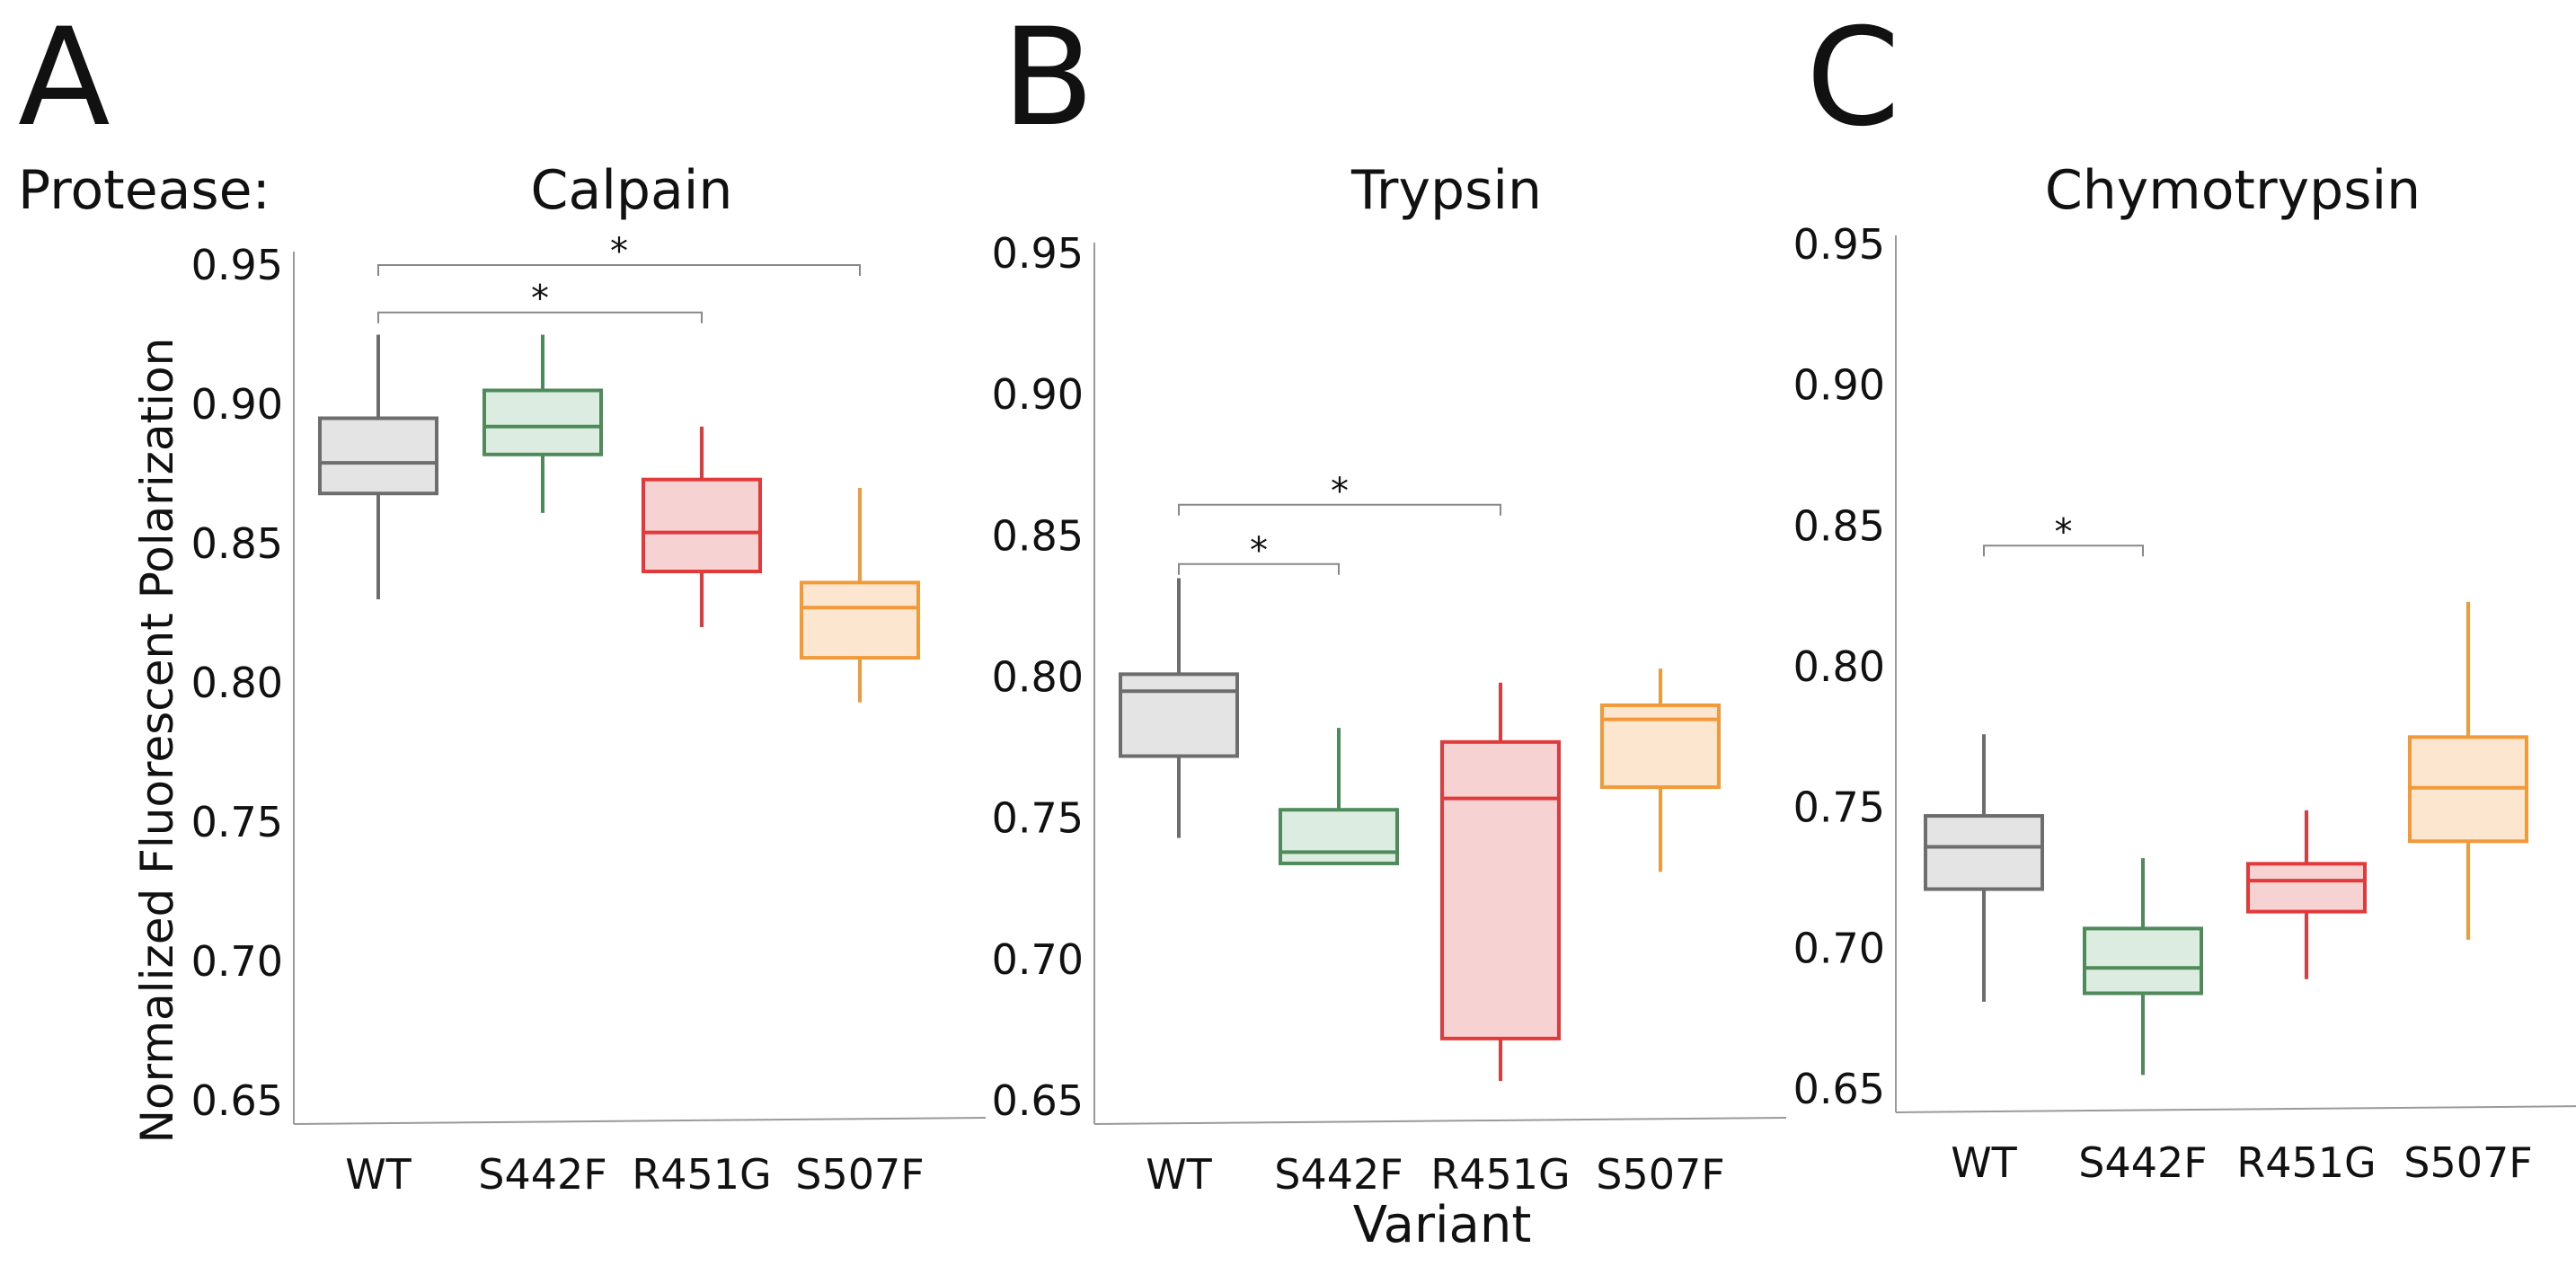 Image resolution: width=2576 pixels, height=1266 pixels. What do you see at coordinates (2233, 190) in the screenshot?
I see `panel-title: Chymotrypsin` at bounding box center [2233, 190].